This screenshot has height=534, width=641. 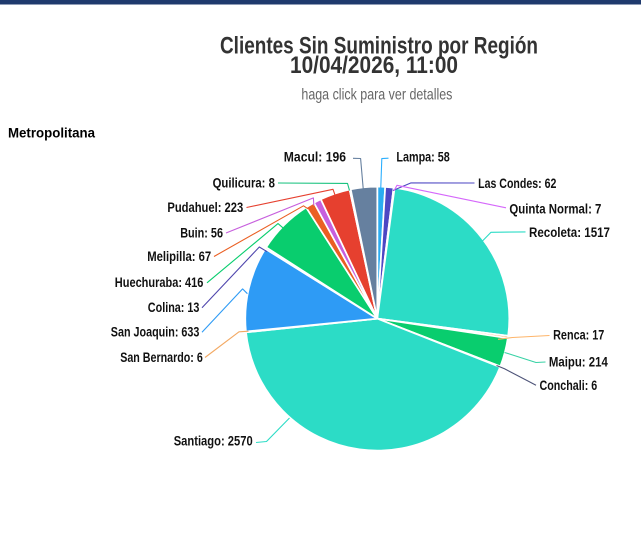 What do you see at coordinates (205, 207) in the screenshot?
I see `svg-text: Pudahuel: 223` at bounding box center [205, 207].